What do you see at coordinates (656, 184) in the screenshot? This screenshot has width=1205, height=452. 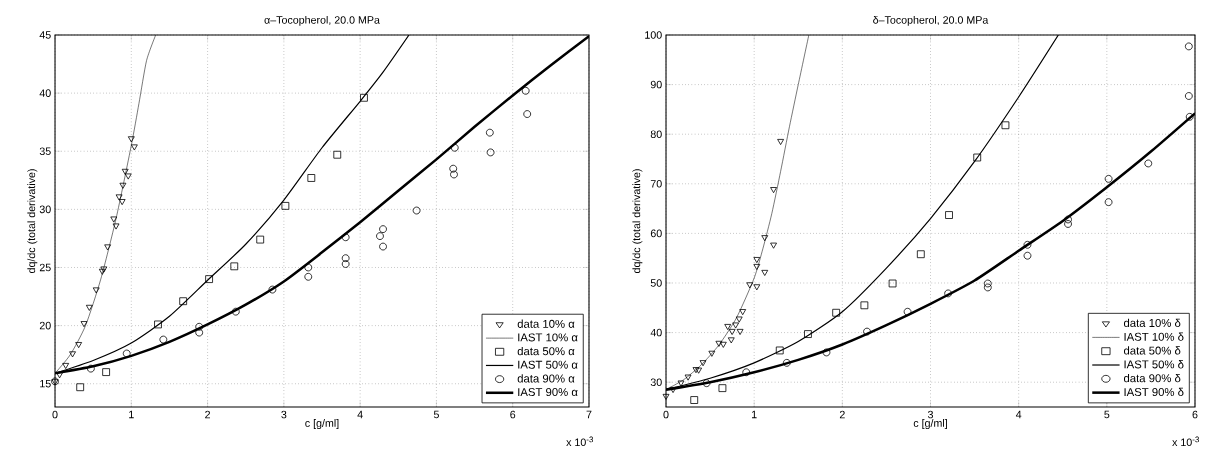 I see `y-tick-label: 70` at bounding box center [656, 184].